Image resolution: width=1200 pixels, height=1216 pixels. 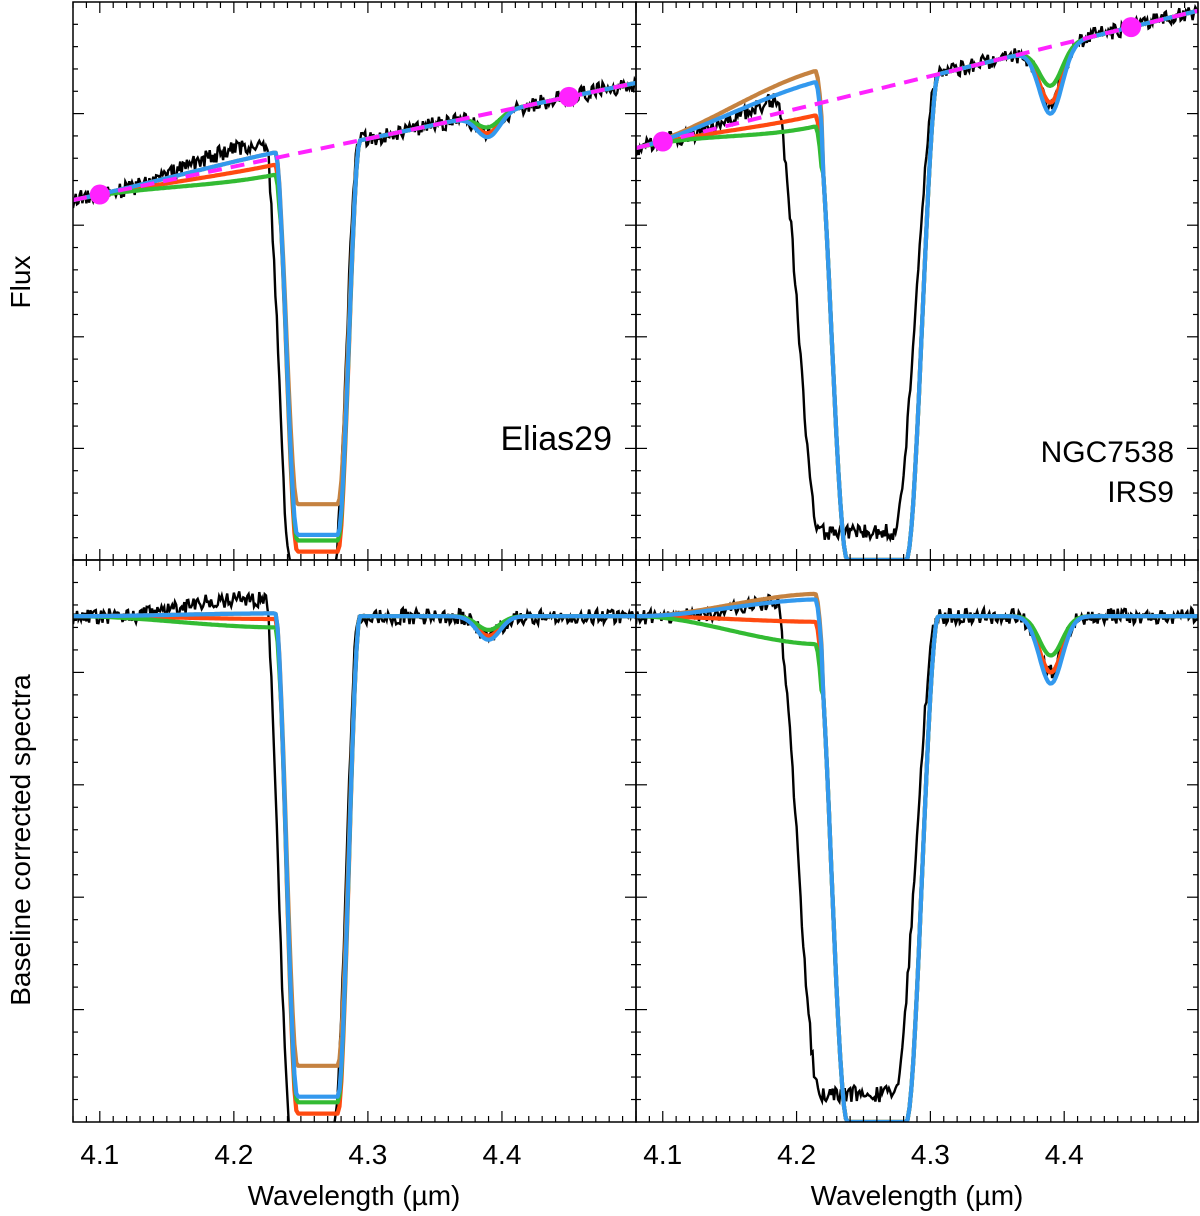 I want to click on source-label: IRS9, so click(x=1140, y=492).